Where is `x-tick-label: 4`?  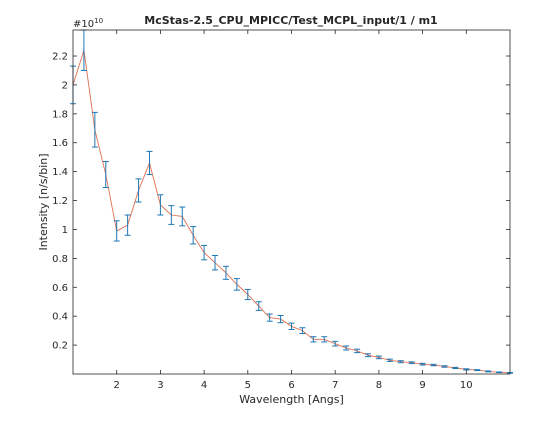 x-tick-label: 4 is located at coordinates (204, 385).